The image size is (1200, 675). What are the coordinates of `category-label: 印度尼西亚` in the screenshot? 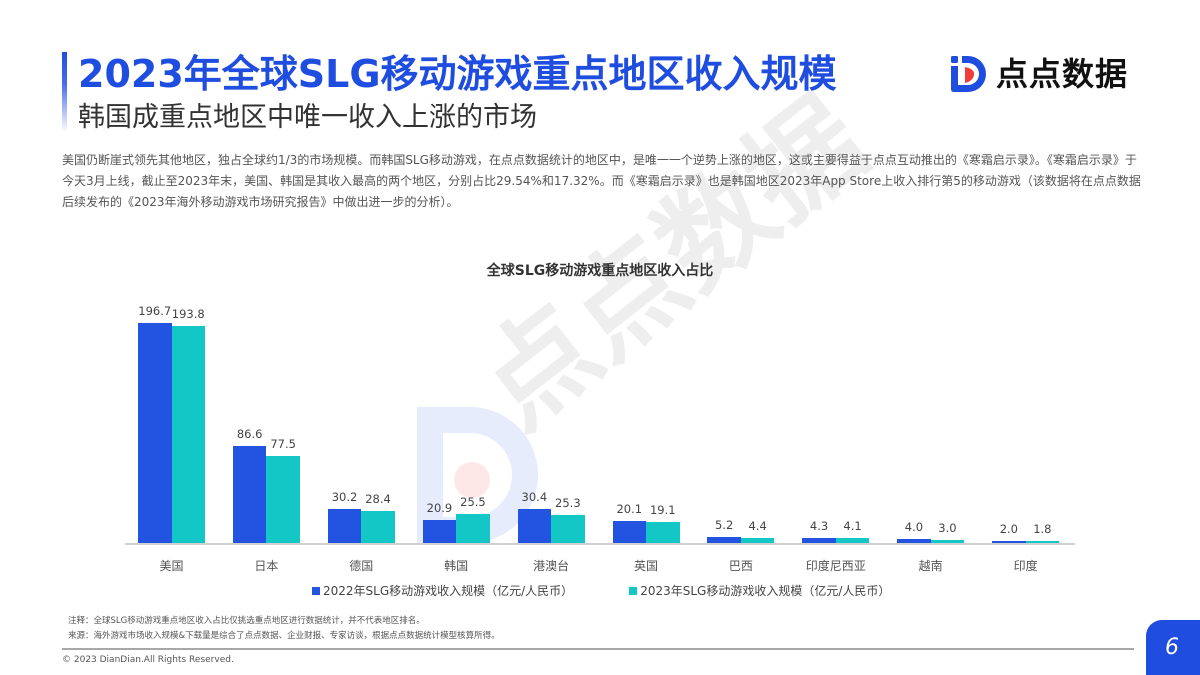 It's located at (835, 566).